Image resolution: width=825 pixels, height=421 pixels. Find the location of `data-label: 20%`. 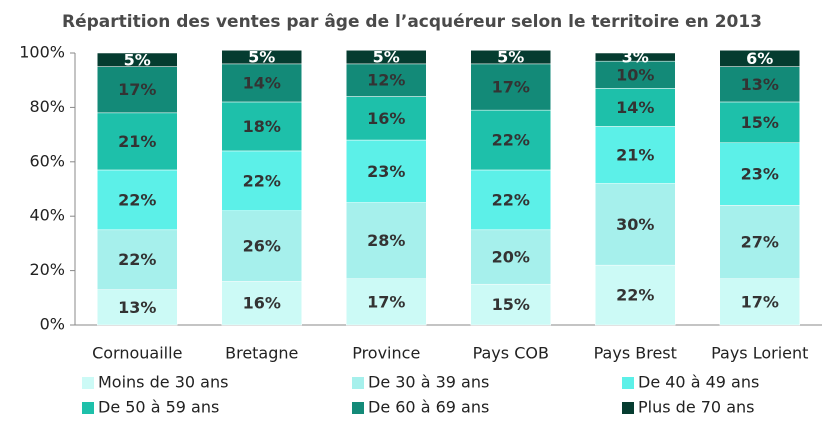

data-label: 20% is located at coordinates (511, 257).